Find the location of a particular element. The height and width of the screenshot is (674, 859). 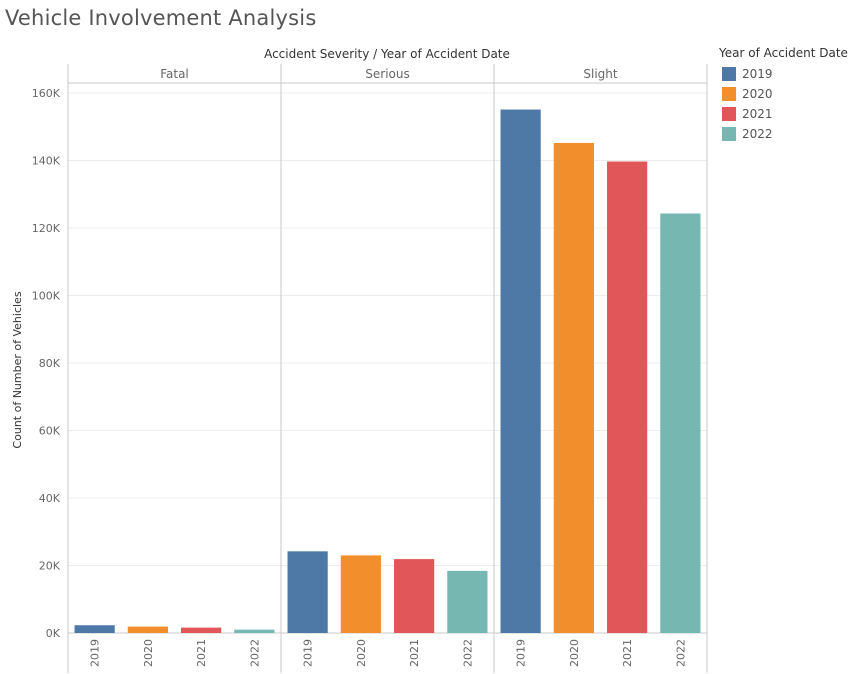

legend-label: 2021 is located at coordinates (757, 114).